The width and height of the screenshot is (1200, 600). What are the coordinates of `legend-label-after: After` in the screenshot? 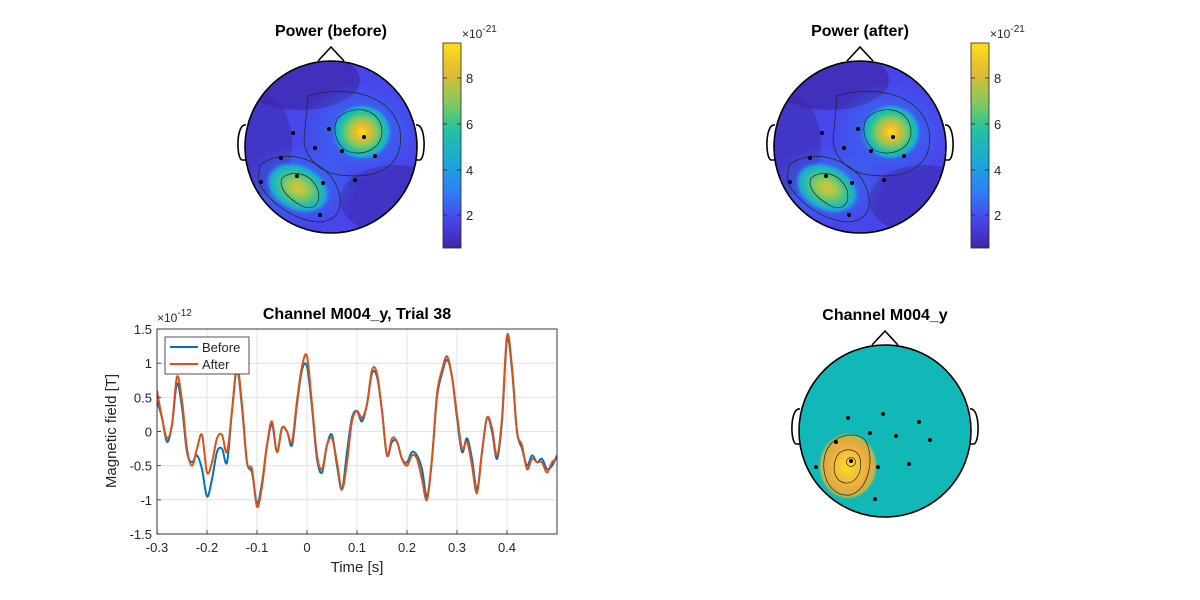 It's located at (216, 364).